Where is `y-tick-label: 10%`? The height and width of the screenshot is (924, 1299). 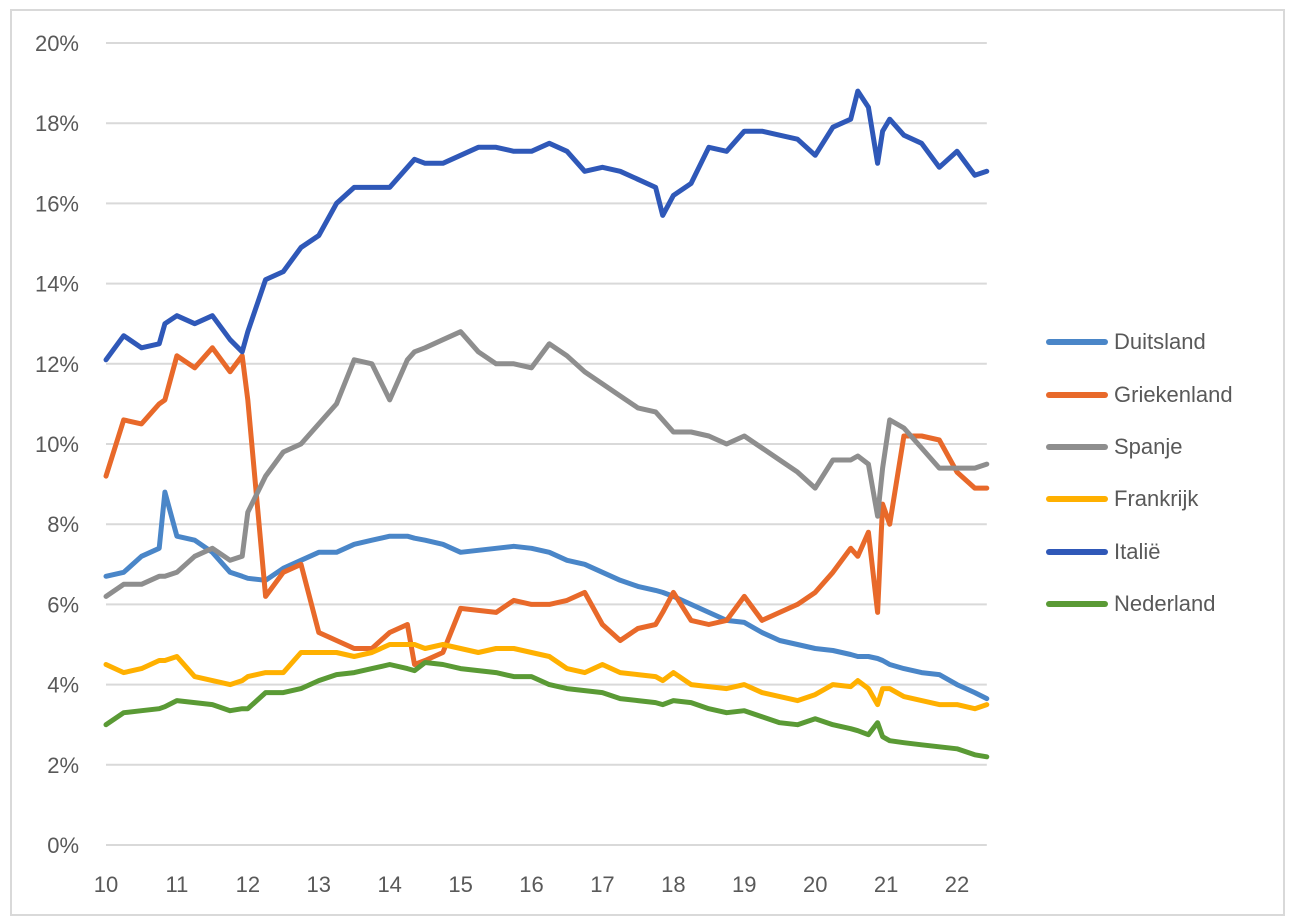 y-tick-label: 10% is located at coordinates (57, 444).